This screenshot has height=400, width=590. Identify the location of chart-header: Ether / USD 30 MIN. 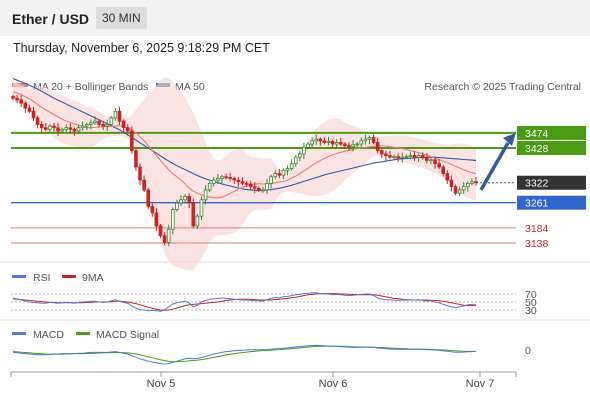
(295, 18).